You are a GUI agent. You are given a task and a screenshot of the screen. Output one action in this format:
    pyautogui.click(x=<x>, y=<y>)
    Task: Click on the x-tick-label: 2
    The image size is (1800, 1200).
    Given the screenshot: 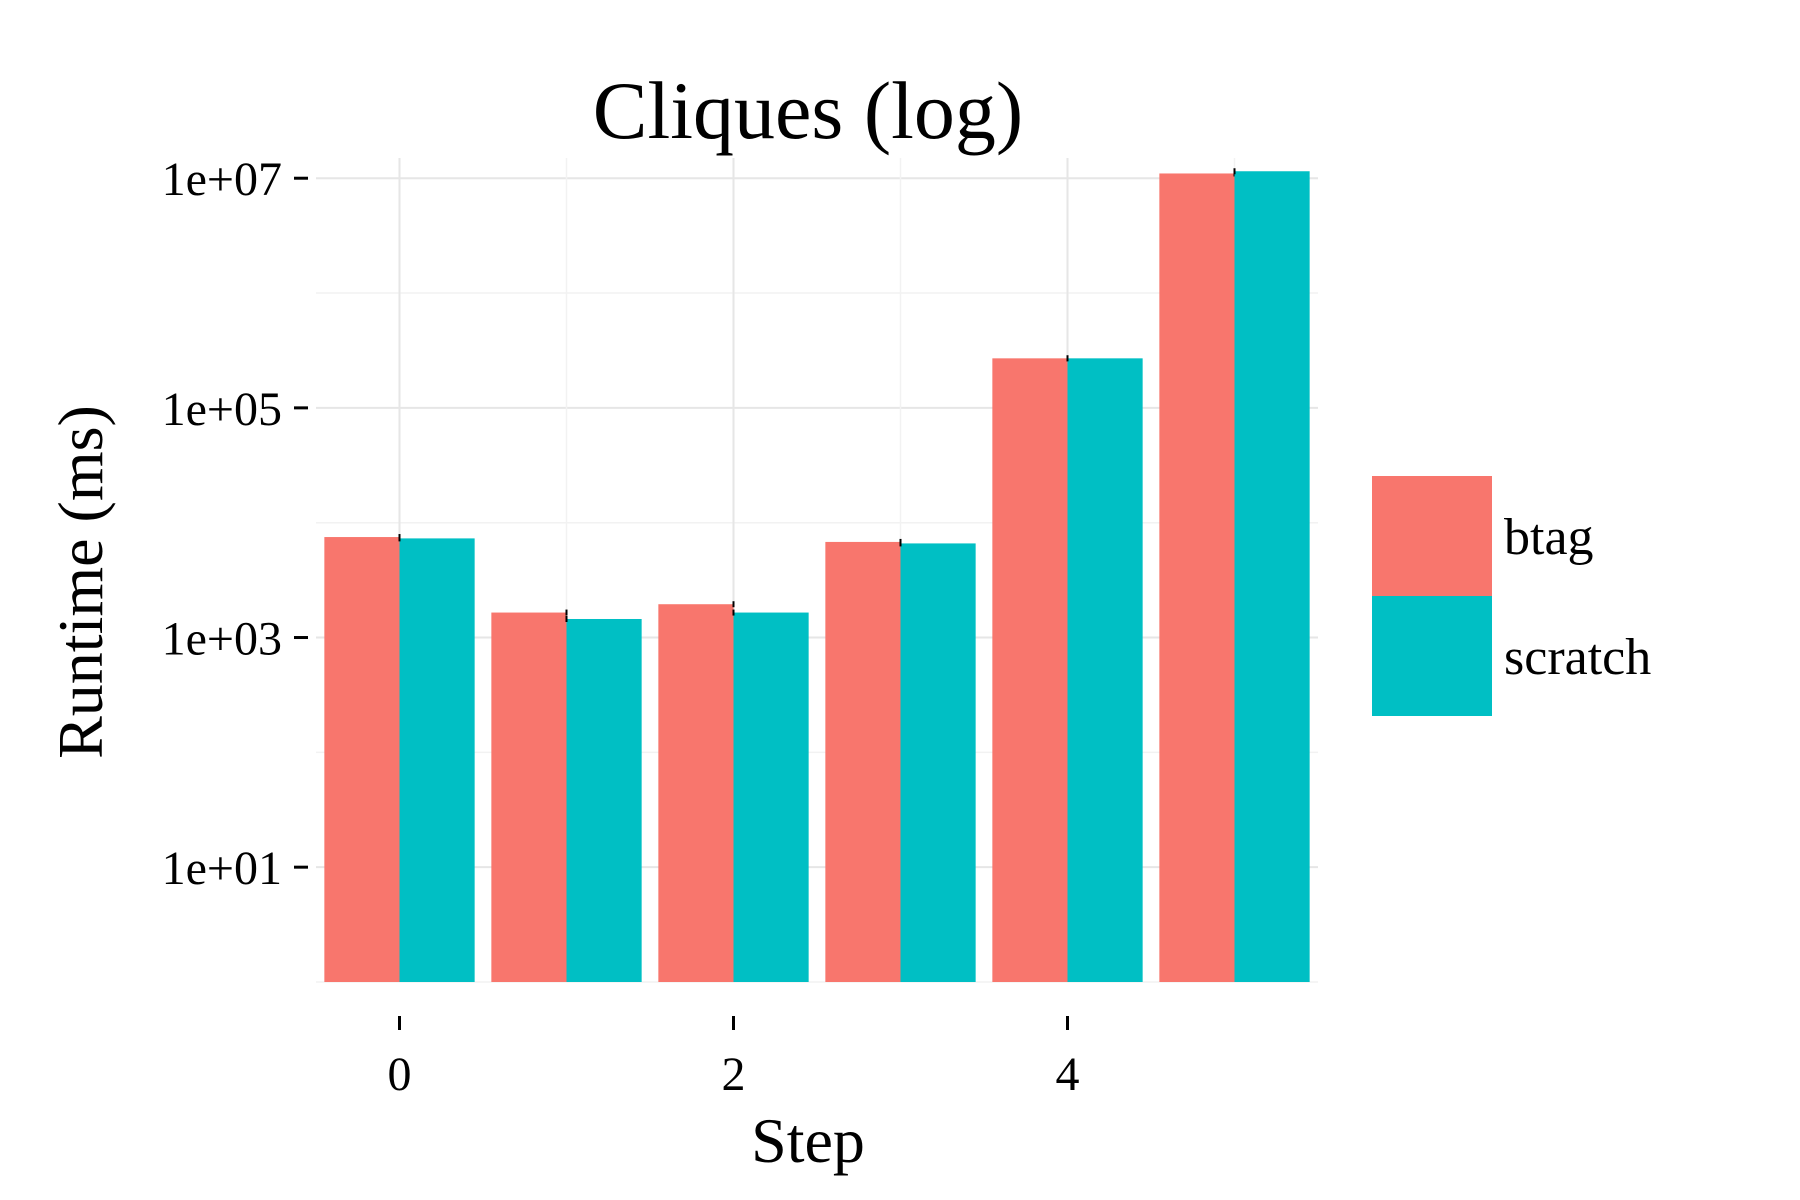 What is the action you would take?
    pyautogui.click(x=734, y=1074)
    